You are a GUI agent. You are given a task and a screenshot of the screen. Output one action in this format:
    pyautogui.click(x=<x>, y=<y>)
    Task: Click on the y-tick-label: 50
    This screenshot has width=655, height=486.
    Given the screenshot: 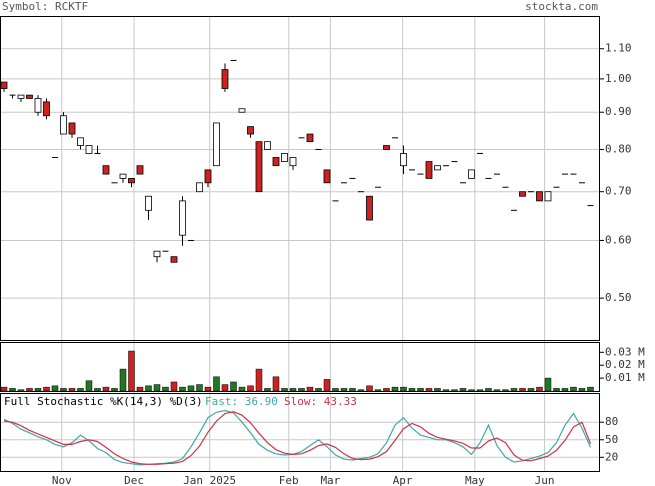 What is the action you would take?
    pyautogui.click(x=611, y=439)
    